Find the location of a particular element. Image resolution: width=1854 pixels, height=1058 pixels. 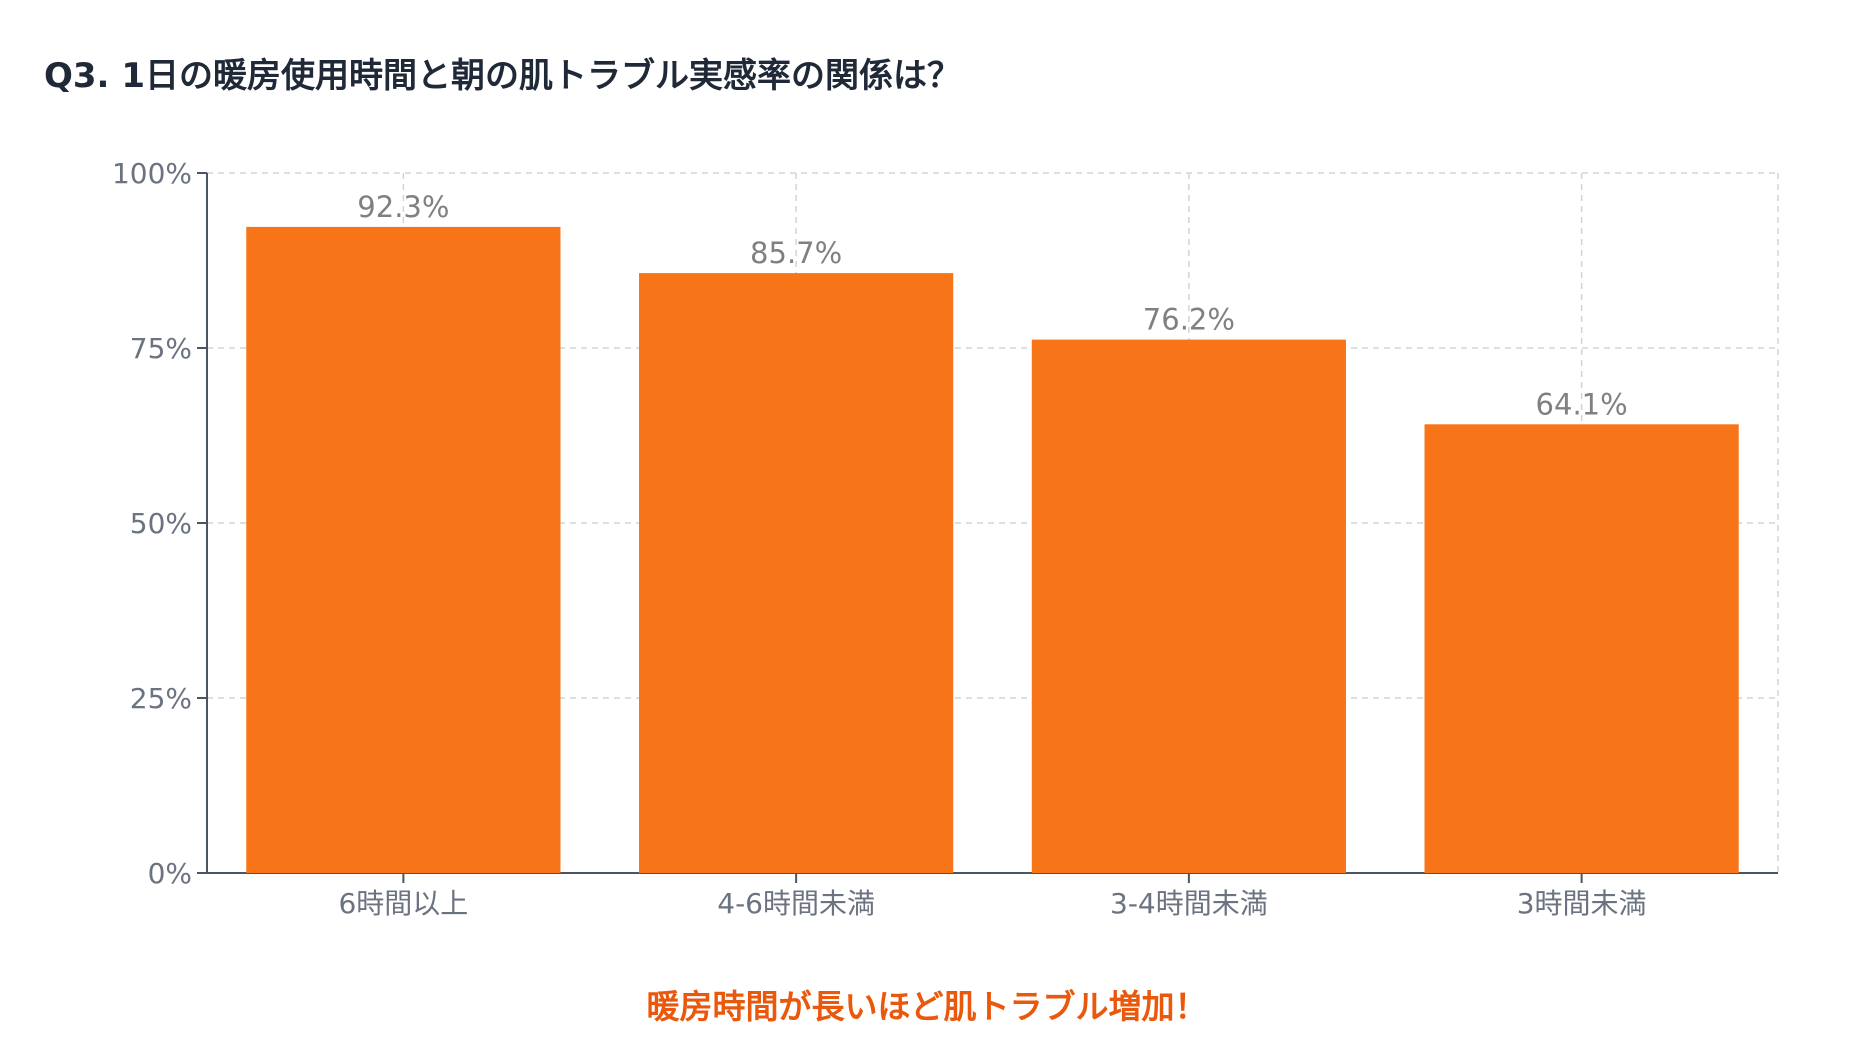

y-tick-label: 25% is located at coordinates (161, 698).